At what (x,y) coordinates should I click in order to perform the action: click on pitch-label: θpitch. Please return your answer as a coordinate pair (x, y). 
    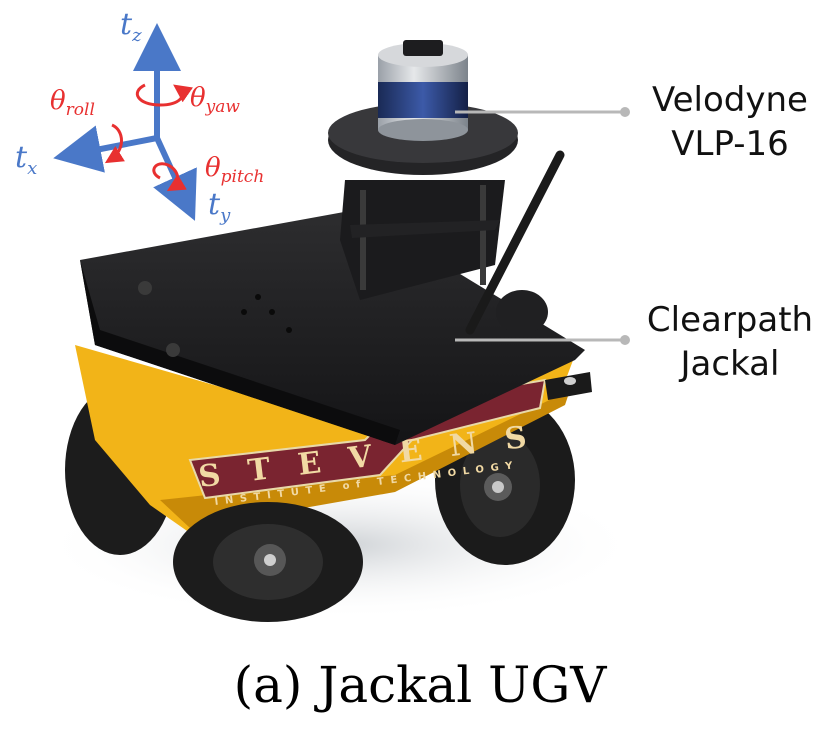
    Looking at the image, I should click on (235, 170).